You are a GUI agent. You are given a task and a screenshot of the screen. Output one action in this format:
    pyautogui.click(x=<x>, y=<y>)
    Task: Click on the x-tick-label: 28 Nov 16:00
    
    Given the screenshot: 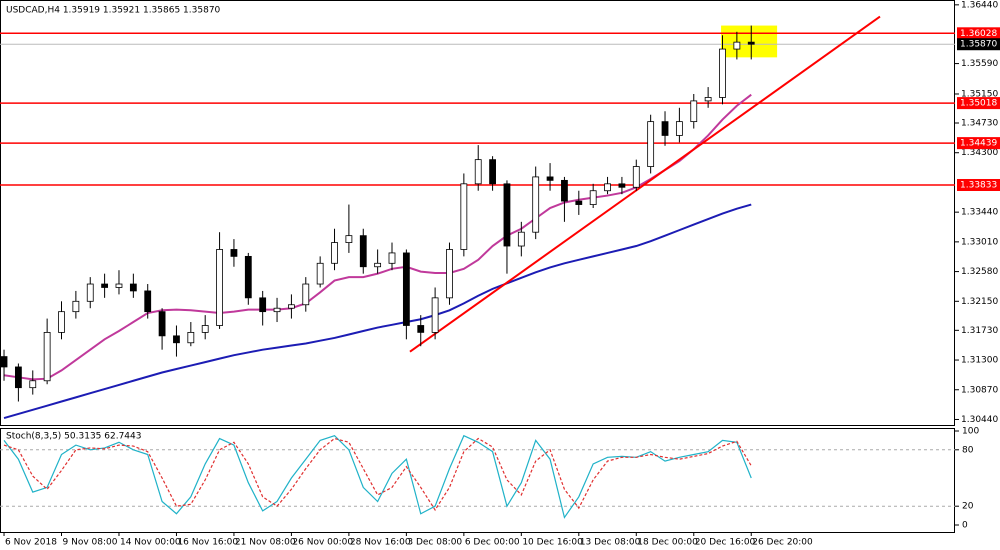 What is the action you would take?
    pyautogui.click(x=380, y=543)
    